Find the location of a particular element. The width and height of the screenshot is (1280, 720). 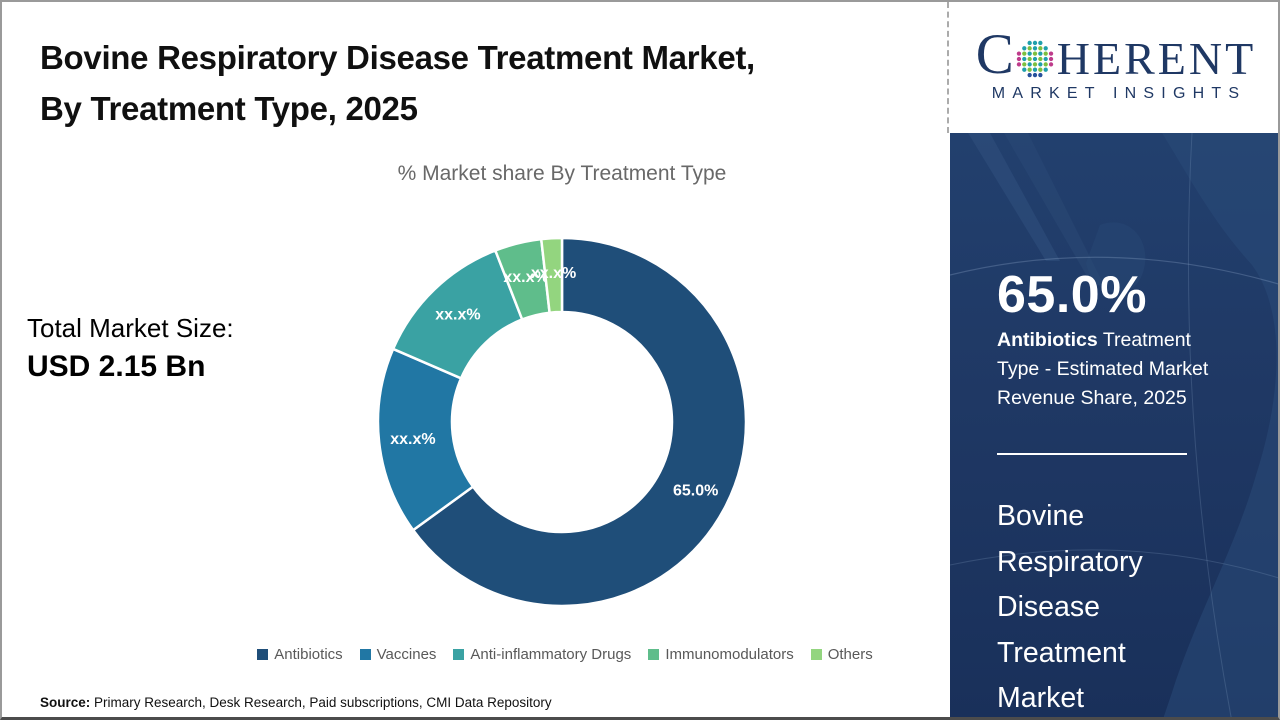

logo-card: C HERENT MARKET INSIGHTS is located at coordinates (1114, 67).